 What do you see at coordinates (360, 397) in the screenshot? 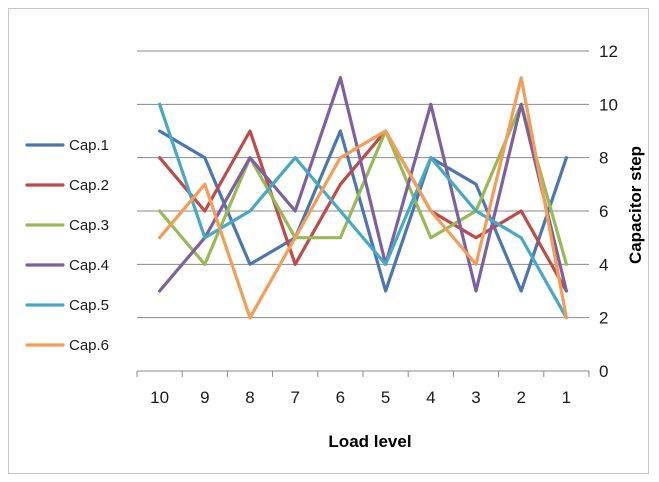
I see `x-axis-tick-labels: 10 9 8 7 6 5 4 3 2 1` at bounding box center [360, 397].